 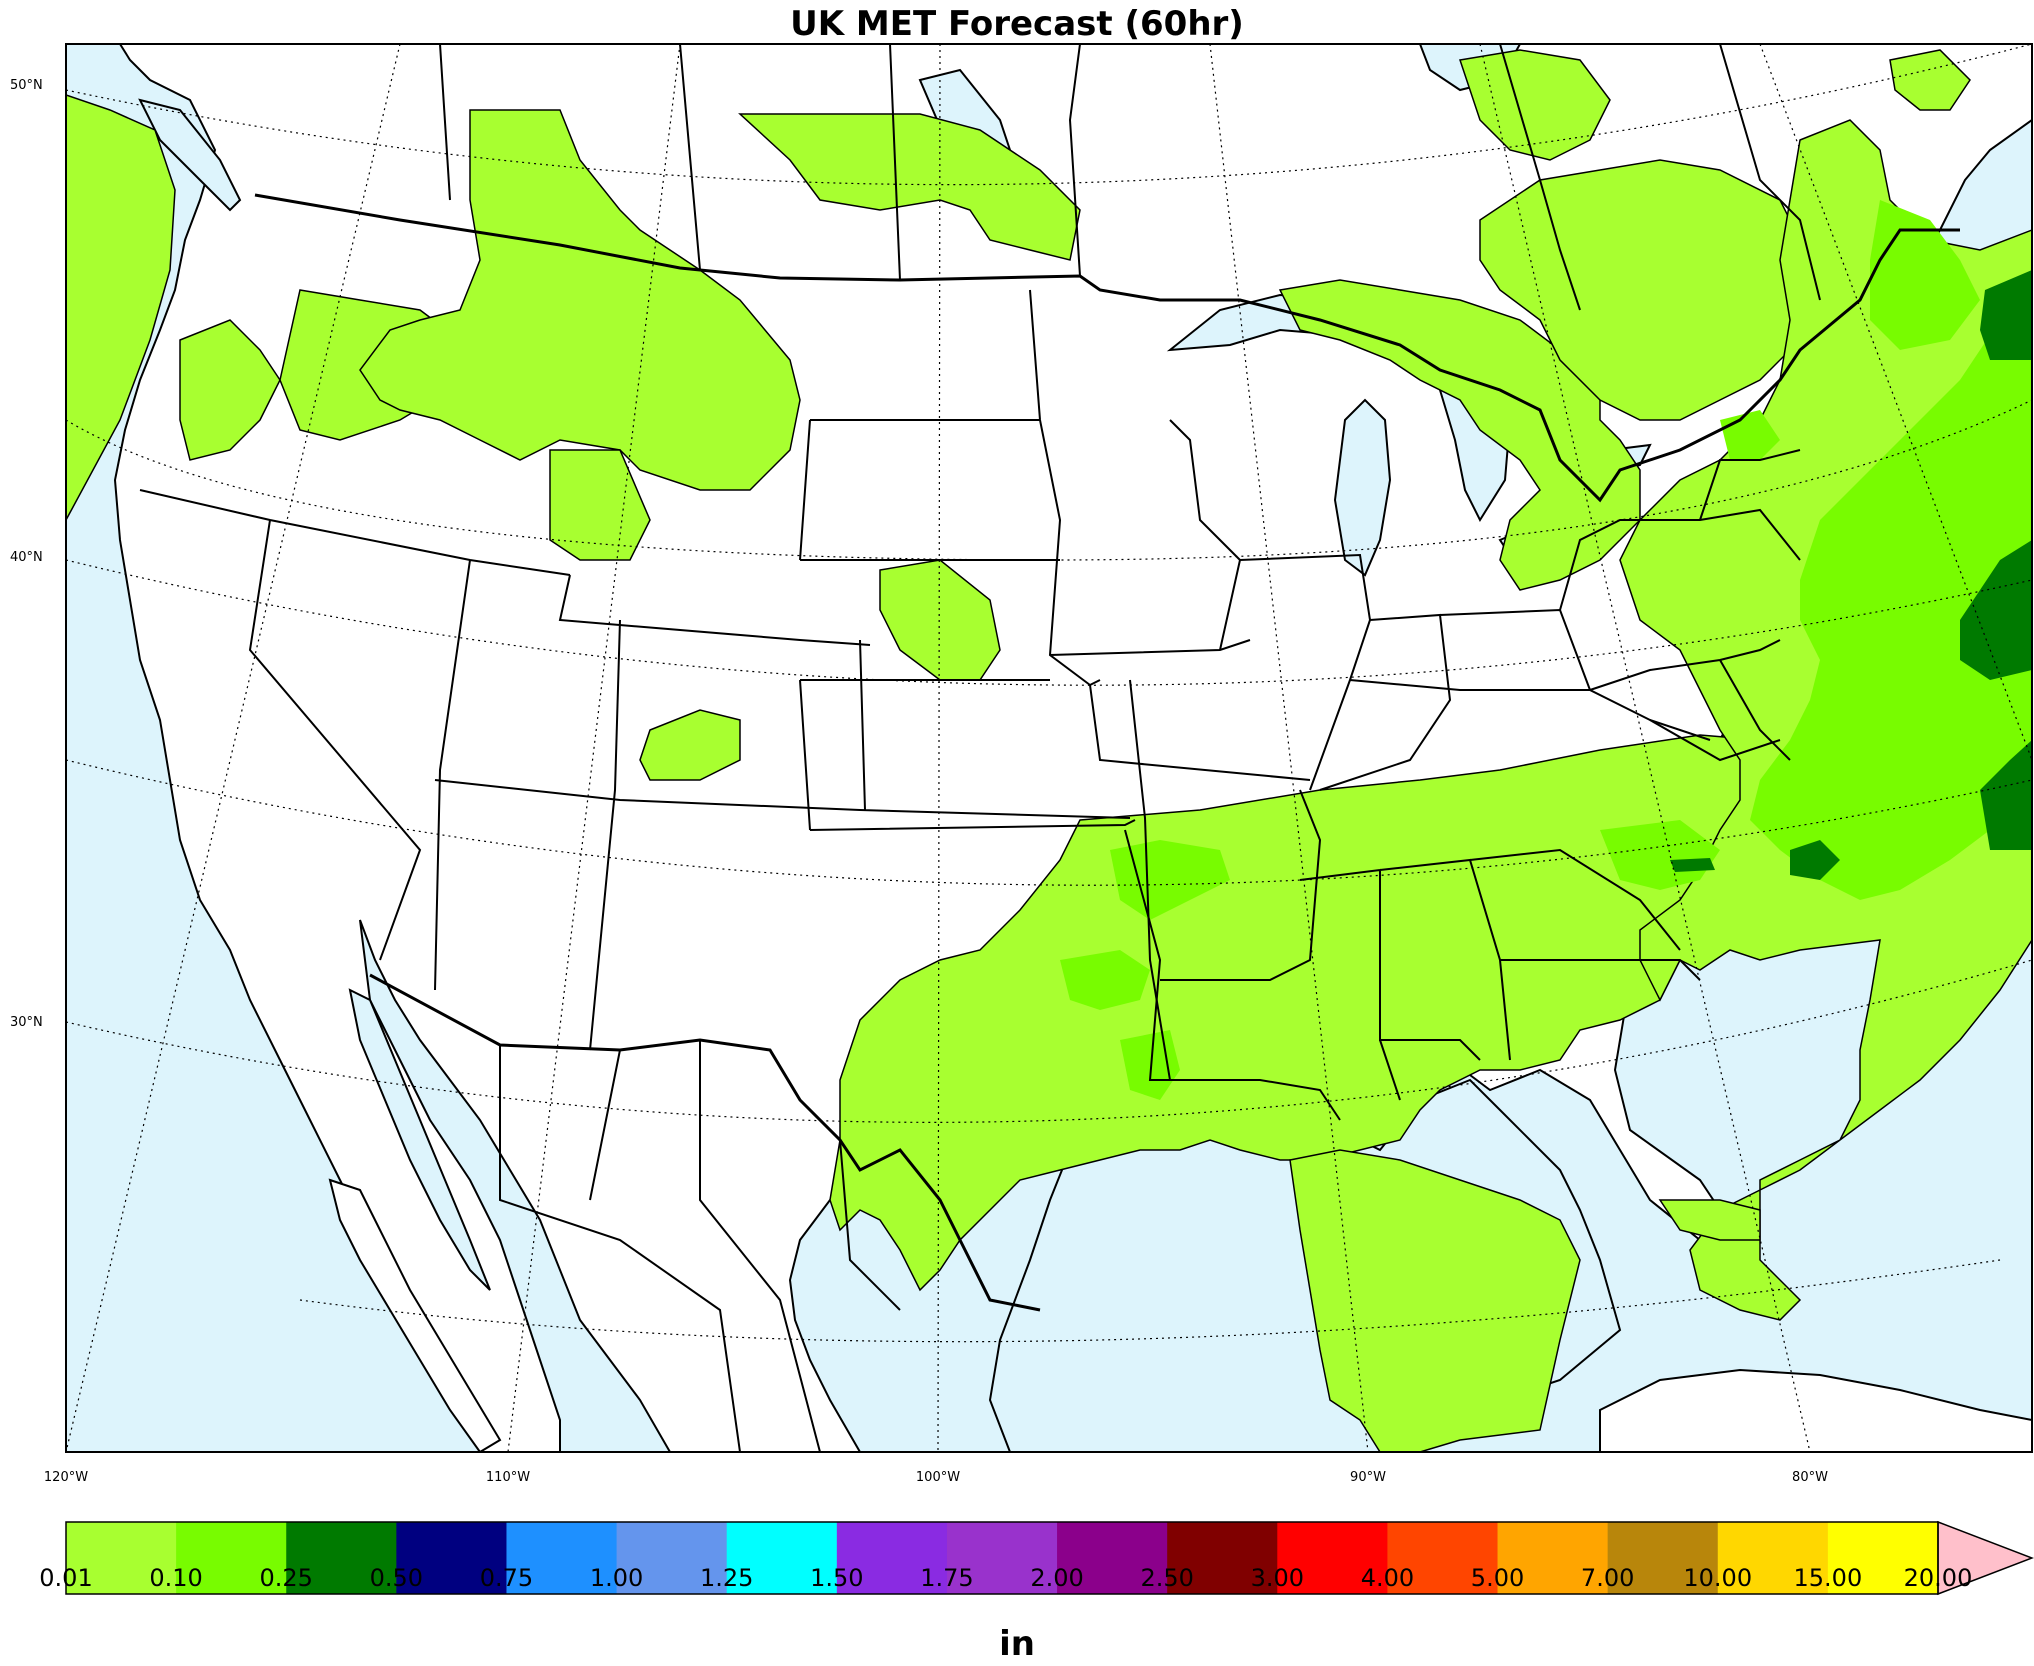 I want to click on lon-label-100w: 100°W, so click(x=938, y=1477).